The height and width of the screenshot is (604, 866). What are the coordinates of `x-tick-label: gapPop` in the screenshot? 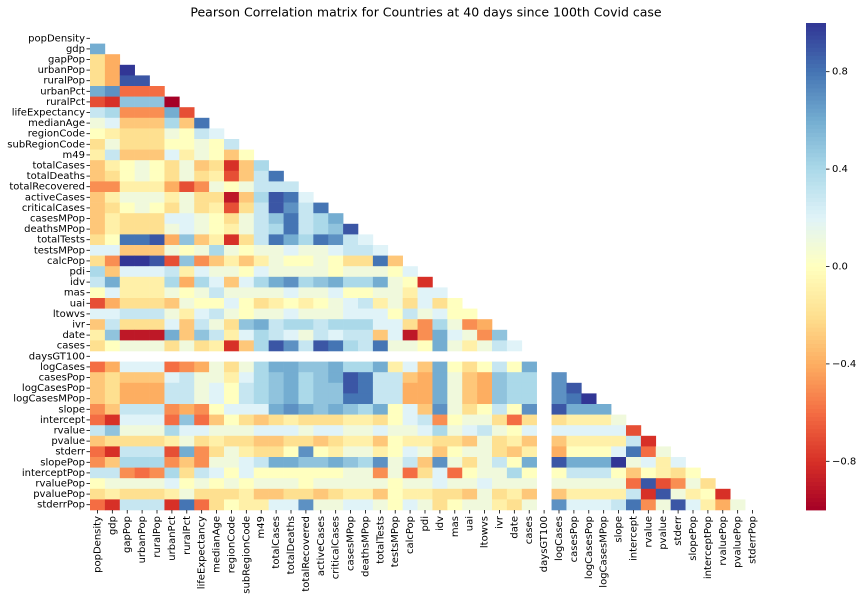 It's located at (127, 534).